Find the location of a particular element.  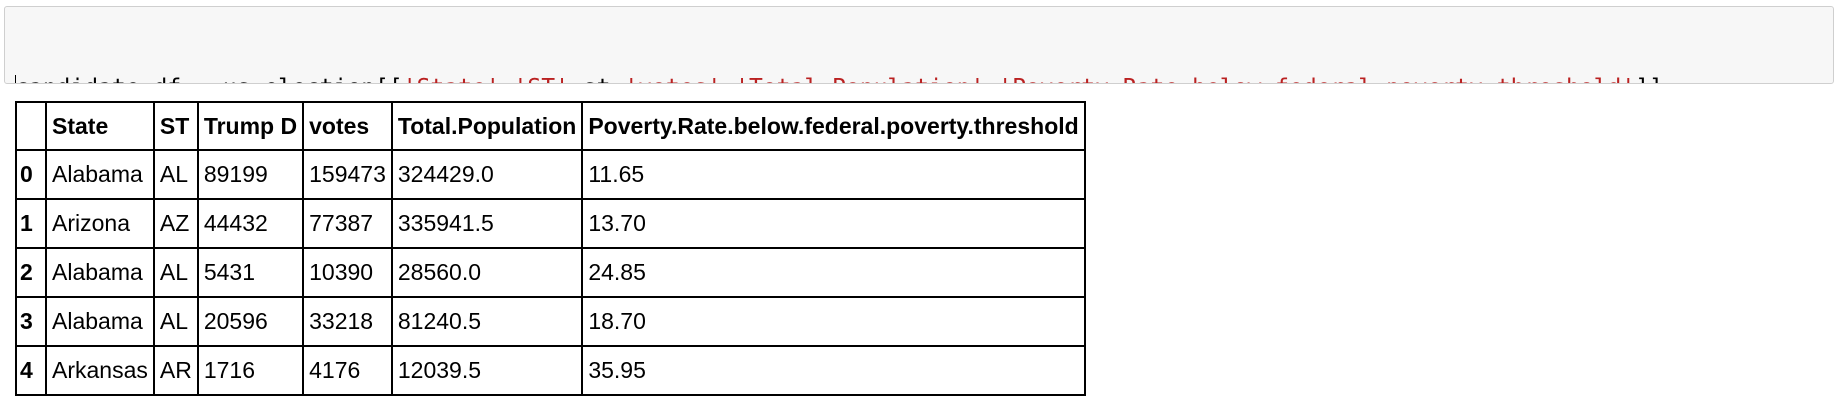

table-row: 1 Arizona AZ 44432 77387 335941.5 13.70 is located at coordinates (550, 223).